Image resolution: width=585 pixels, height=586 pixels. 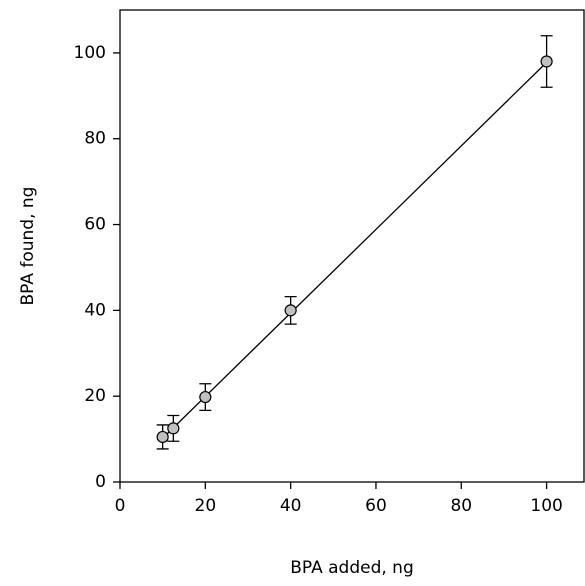 I want to click on y-axis-title: BPA found, ng, so click(x=28, y=246).